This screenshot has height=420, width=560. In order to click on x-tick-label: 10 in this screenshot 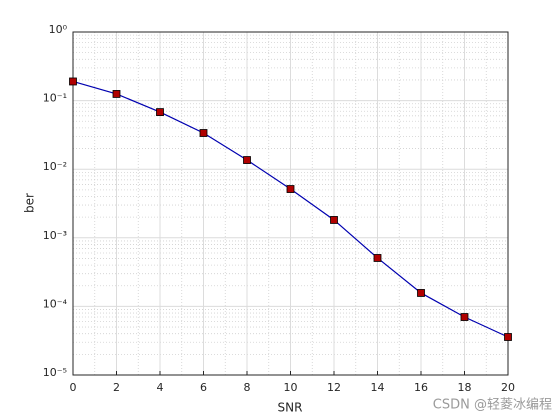, I will do `click(291, 387)`.